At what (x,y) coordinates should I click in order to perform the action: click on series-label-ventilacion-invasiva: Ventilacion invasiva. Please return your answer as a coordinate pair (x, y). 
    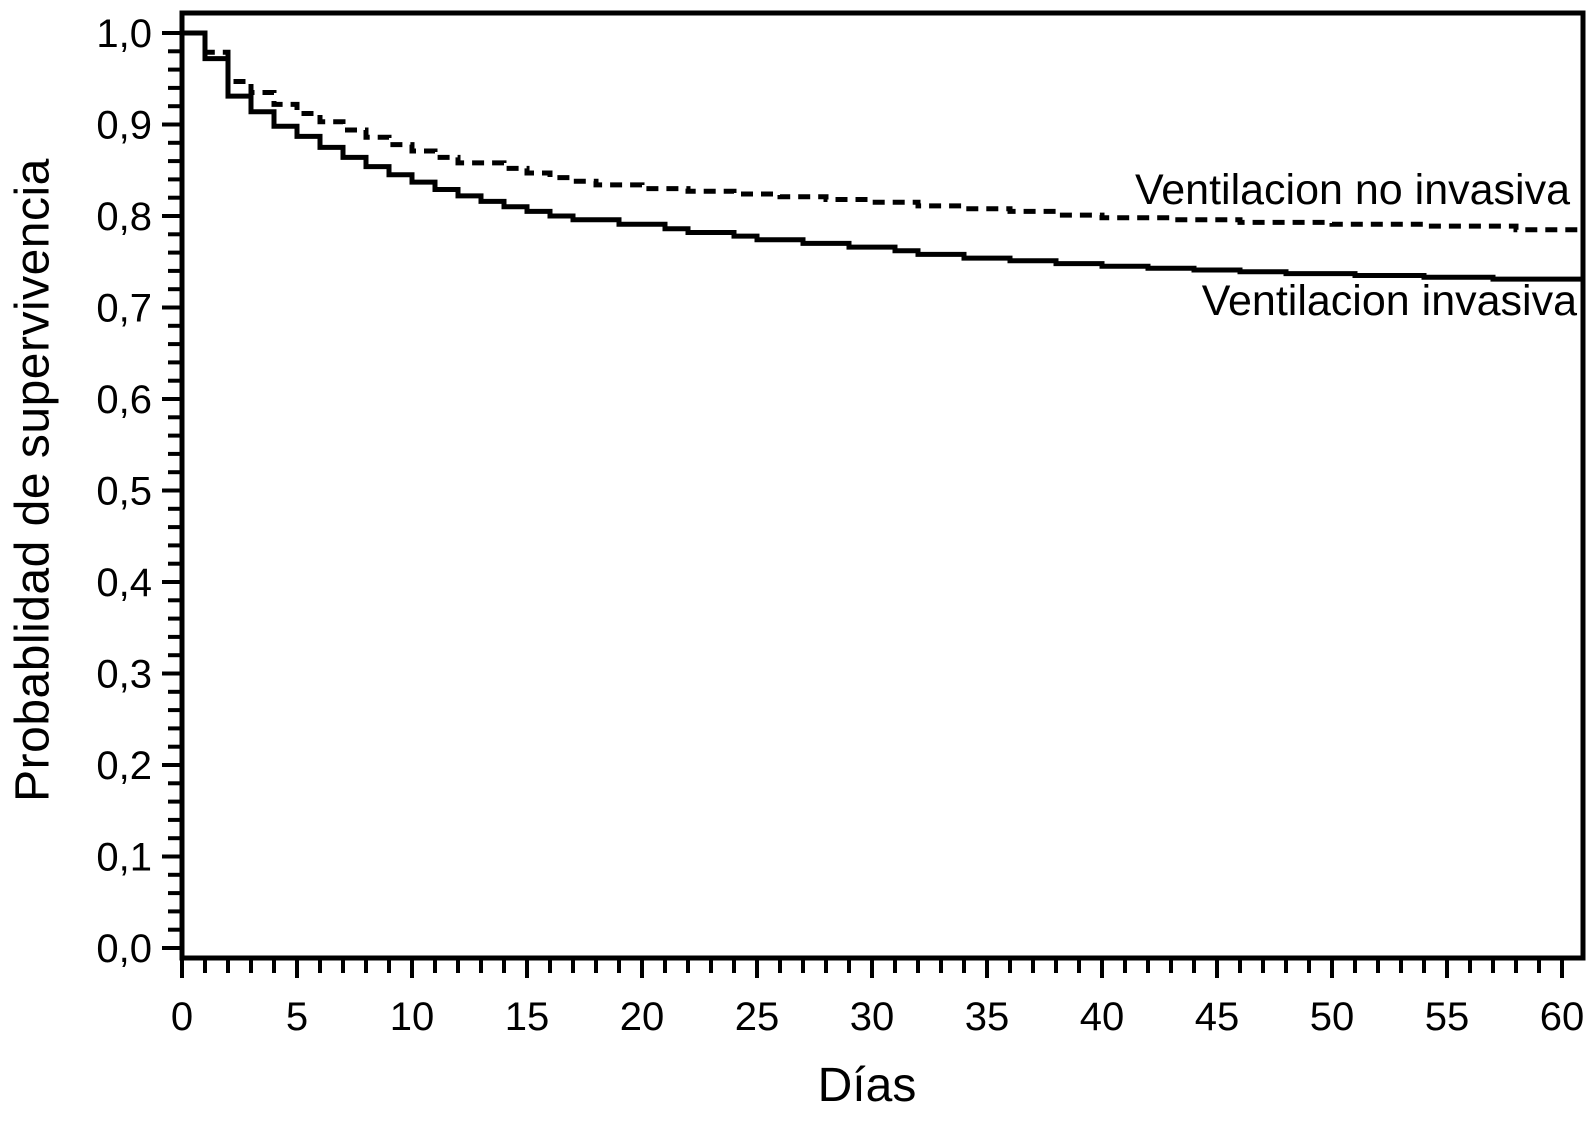
    Looking at the image, I should click on (1389, 301).